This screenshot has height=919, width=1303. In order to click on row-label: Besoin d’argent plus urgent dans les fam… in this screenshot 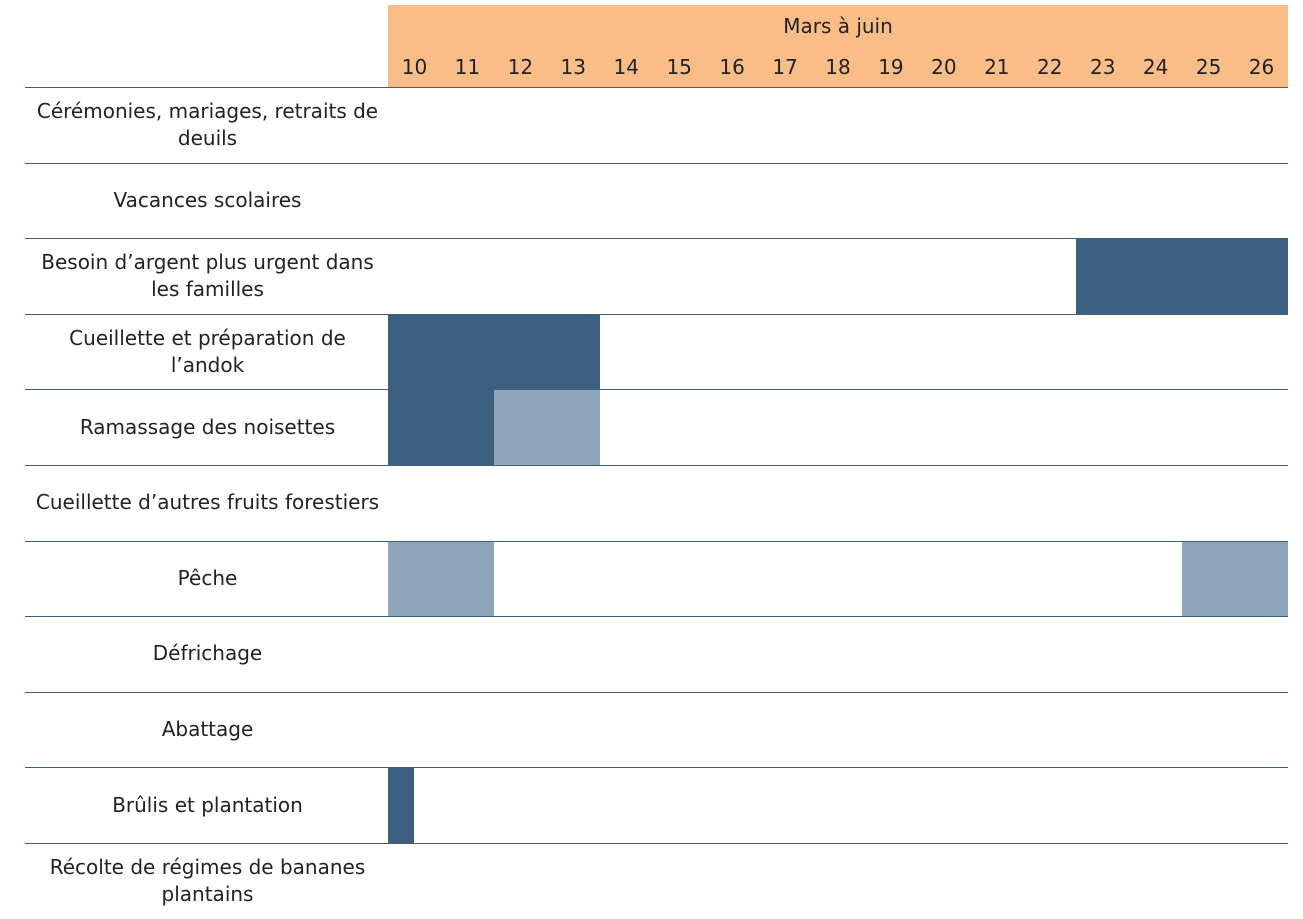, I will do `click(207, 275)`.